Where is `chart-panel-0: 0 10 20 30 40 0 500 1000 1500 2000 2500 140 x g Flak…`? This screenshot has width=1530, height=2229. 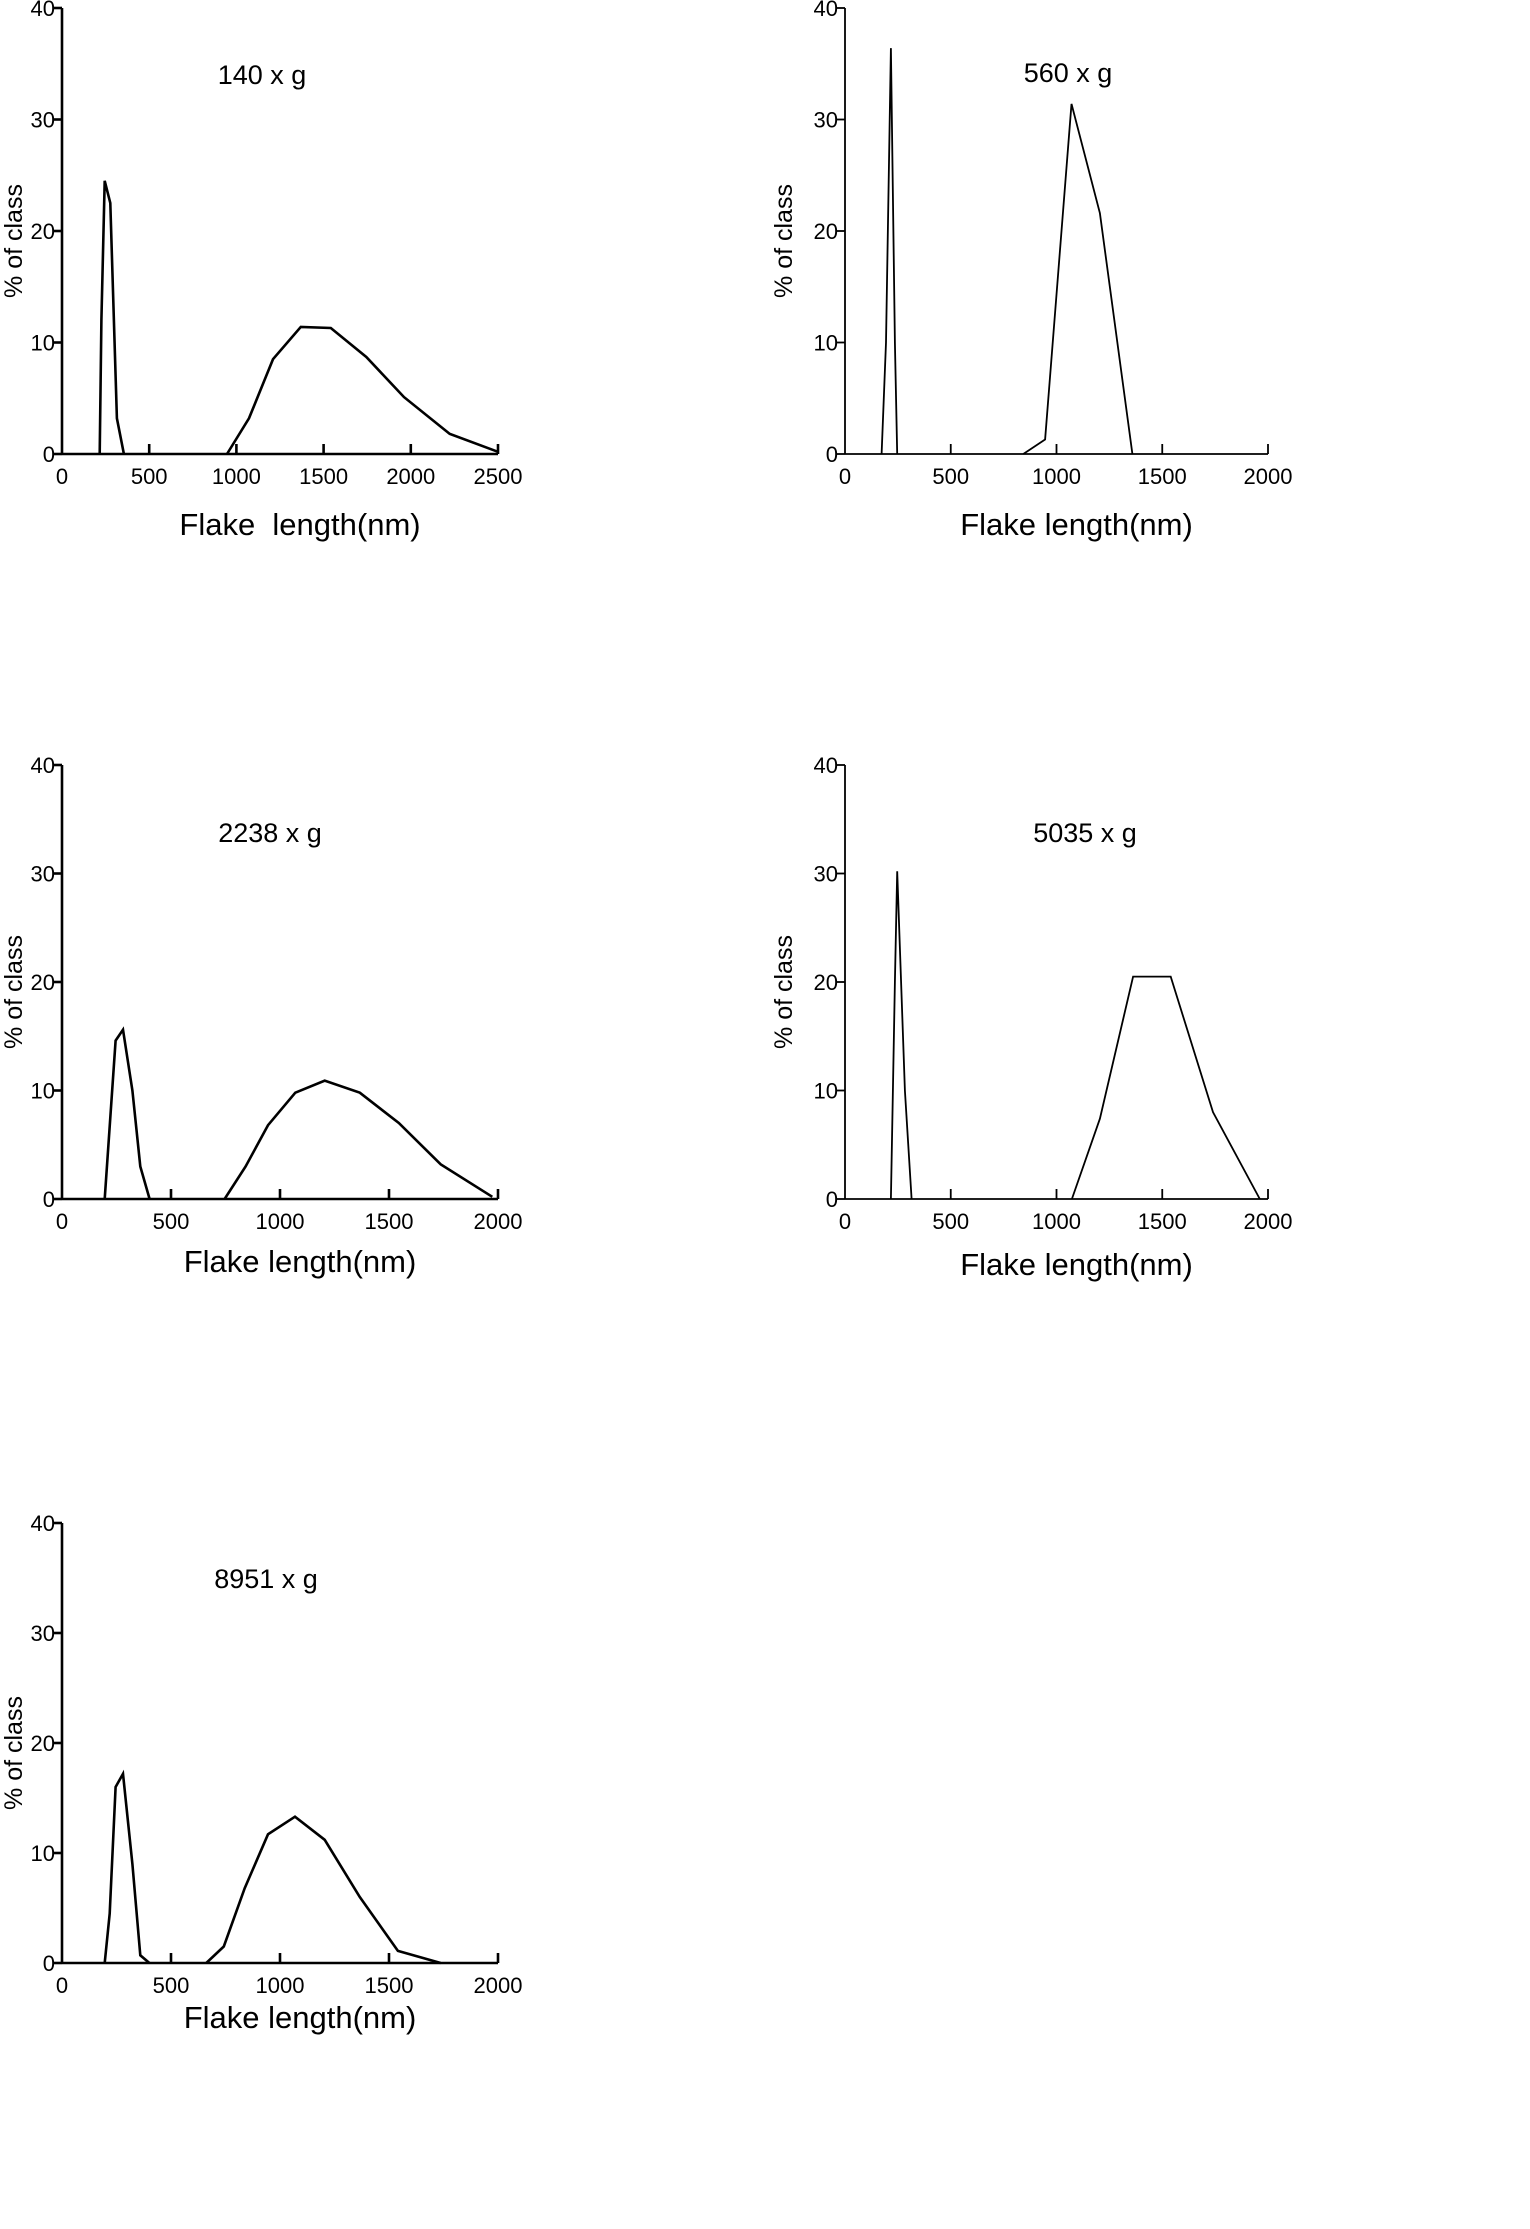 chart-panel-0: 0 10 20 30 40 0 500 1000 1500 2000 2500 140 x g Flak… is located at coordinates (261, 271).